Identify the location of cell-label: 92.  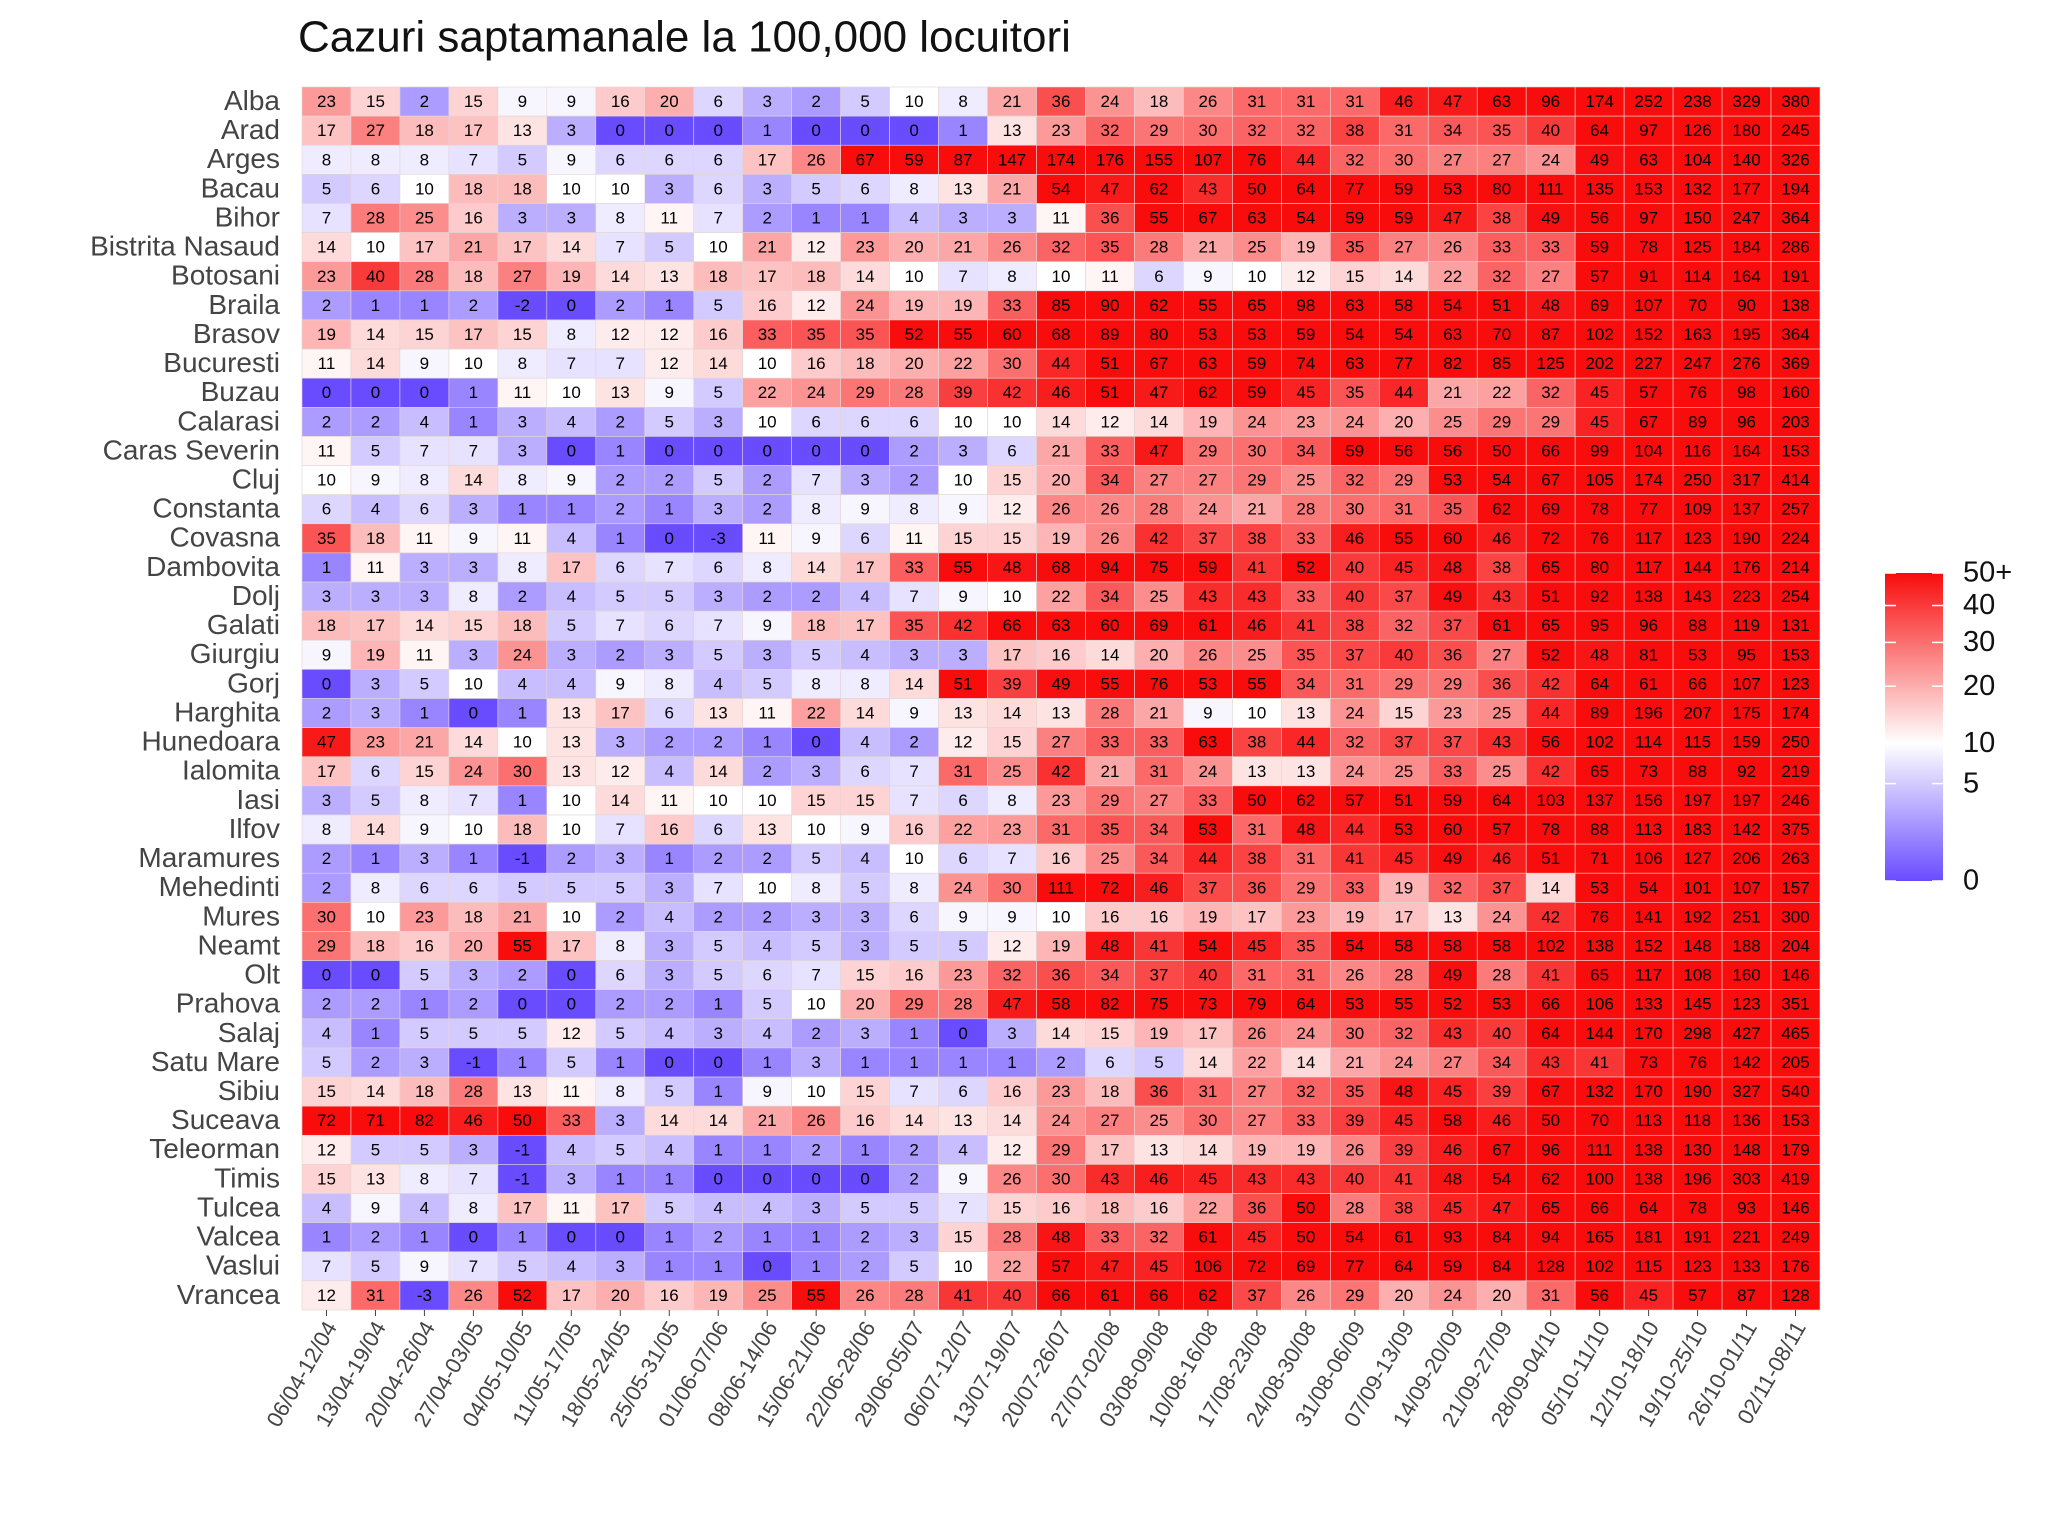
(1599, 596).